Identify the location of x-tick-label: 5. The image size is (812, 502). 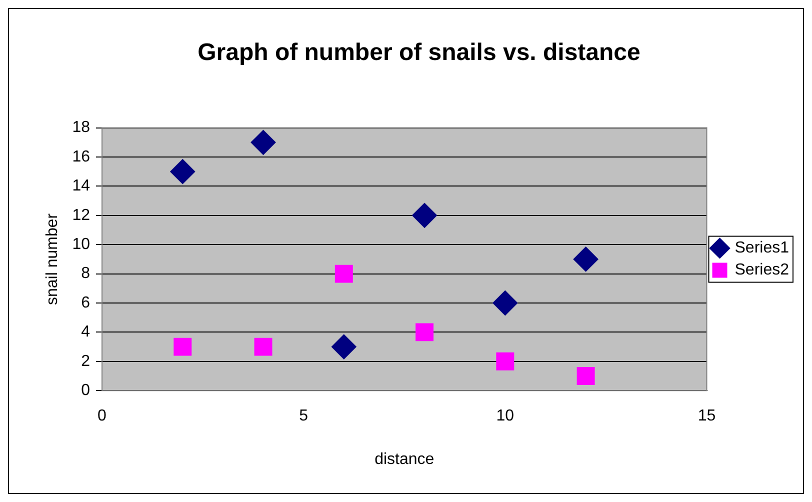
(303, 416).